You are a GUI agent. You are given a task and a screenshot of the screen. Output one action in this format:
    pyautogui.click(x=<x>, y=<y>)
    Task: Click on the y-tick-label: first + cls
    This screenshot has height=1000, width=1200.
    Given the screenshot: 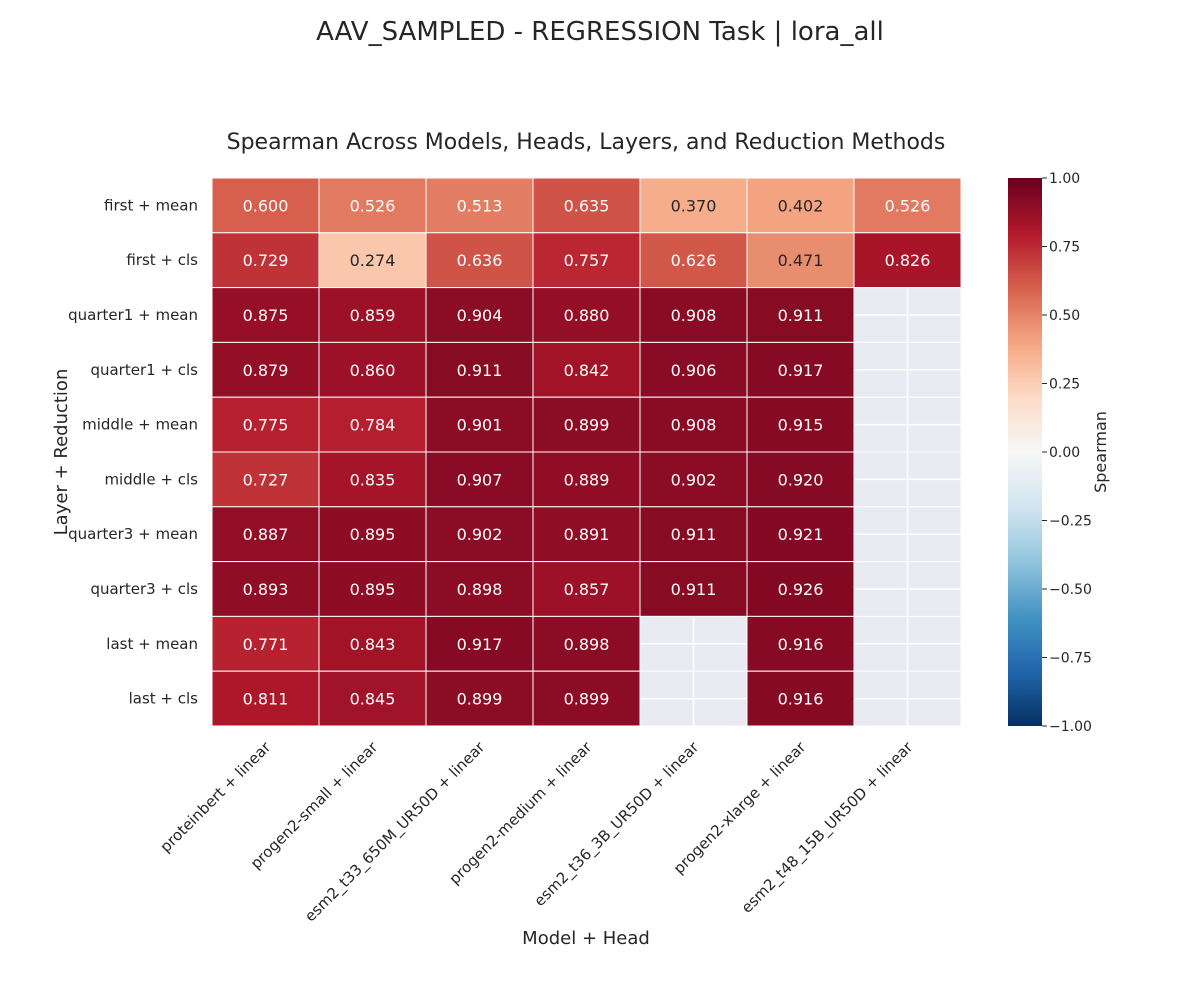 What is the action you would take?
    pyautogui.click(x=162, y=260)
    